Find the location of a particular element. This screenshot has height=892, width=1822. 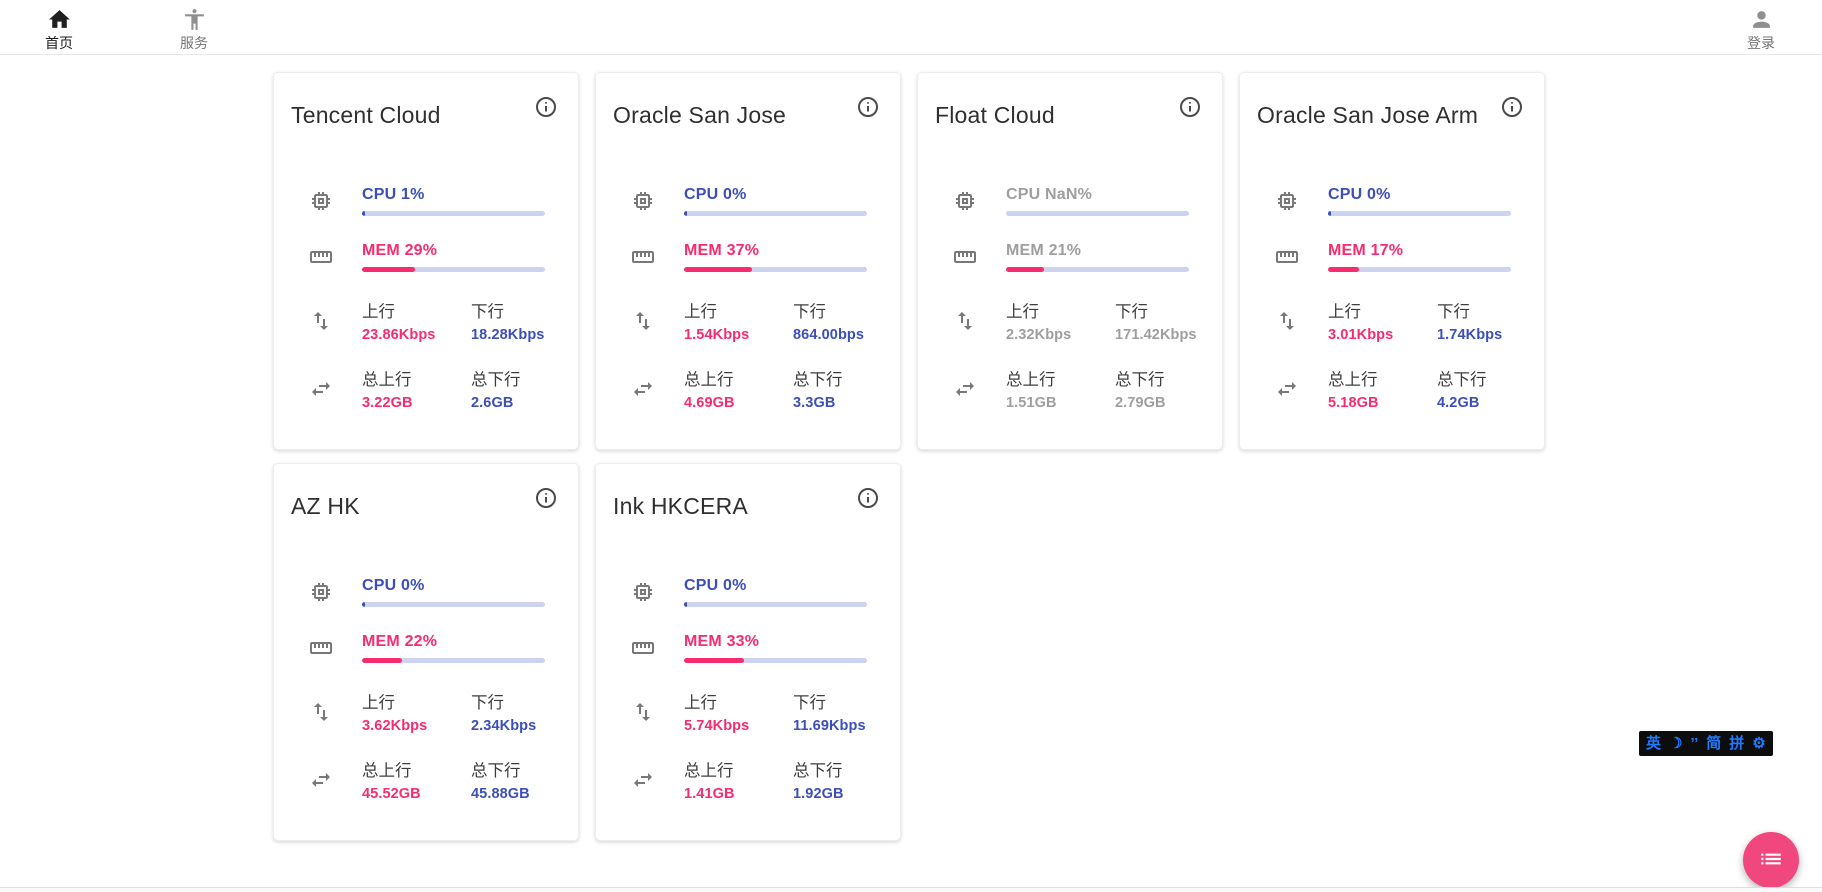

speed-row: 上行 1.54Kbps 下行 864.00bps is located at coordinates (749, 320).